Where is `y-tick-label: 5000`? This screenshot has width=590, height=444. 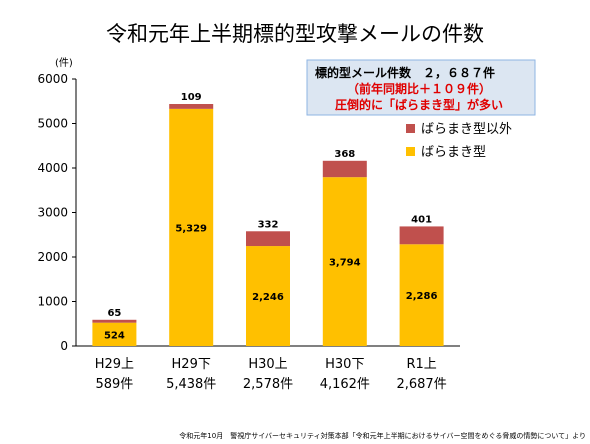 y-tick-label: 5000 is located at coordinates (52, 124).